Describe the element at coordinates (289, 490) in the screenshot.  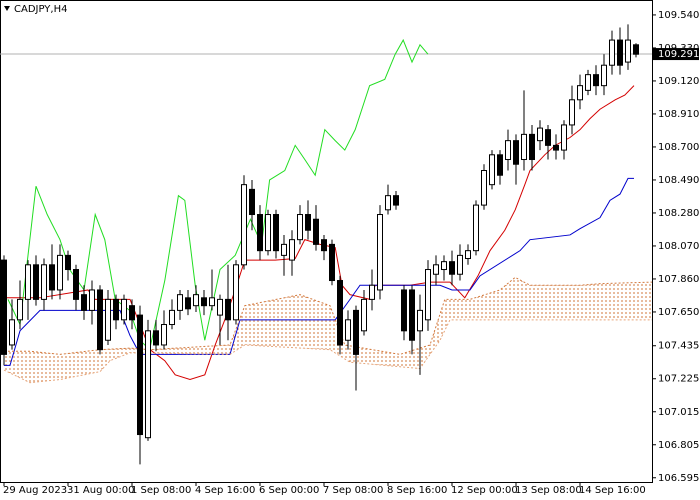
I see `x-tick-label: 6 Sep 00:00` at that location.